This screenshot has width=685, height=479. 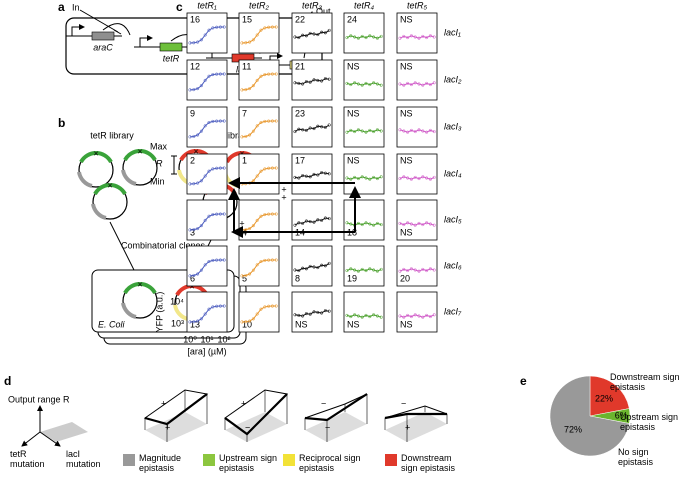 What do you see at coordinates (112, 324) in the screenshot?
I see `host-label: E. Coli` at bounding box center [112, 324].